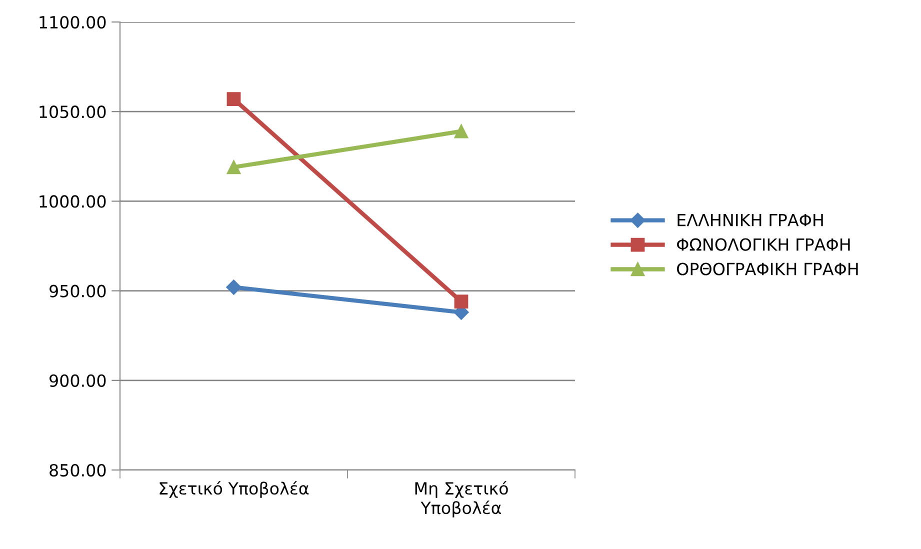 The width and height of the screenshot is (921, 549). What do you see at coordinates (78, 291) in the screenshot?
I see `y-tick-label: 950.00` at bounding box center [78, 291].